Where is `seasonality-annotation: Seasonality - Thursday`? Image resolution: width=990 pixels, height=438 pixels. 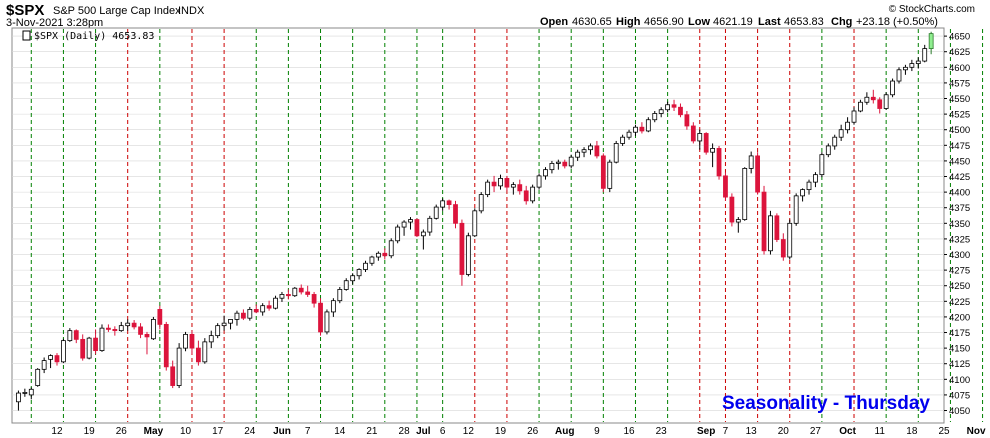
seasonality-annotation: Seasonality - Thursday is located at coordinates (826, 403).